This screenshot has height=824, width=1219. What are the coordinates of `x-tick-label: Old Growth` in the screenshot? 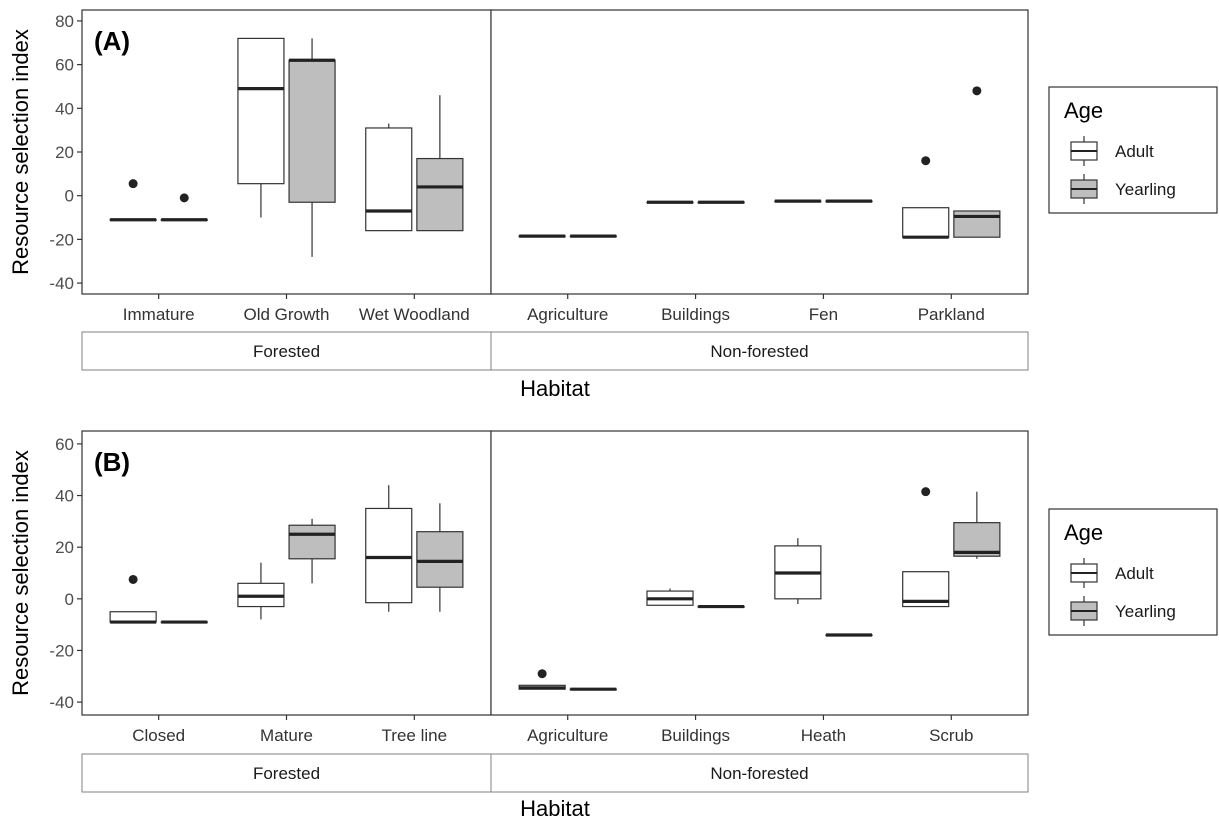 It's located at (287, 314).